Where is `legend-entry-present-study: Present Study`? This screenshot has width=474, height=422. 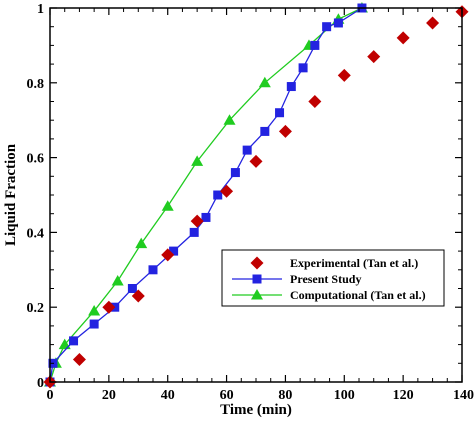 legend-entry-present-study: Present Study is located at coordinates (296, 279).